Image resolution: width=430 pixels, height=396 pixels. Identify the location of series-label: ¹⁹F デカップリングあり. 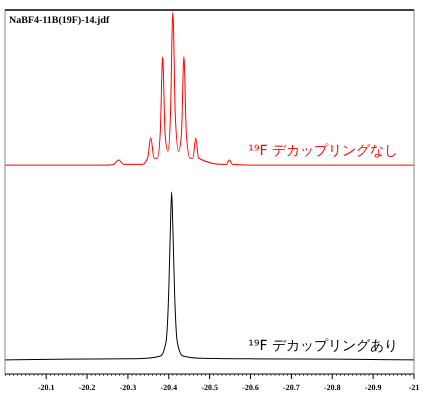
(323, 346).